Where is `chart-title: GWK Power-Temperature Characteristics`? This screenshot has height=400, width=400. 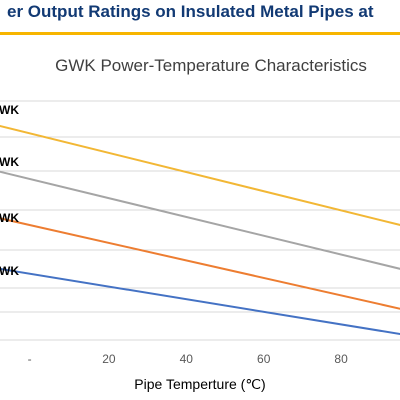
chart-title: GWK Power-Temperature Characteristics is located at coordinates (211, 65).